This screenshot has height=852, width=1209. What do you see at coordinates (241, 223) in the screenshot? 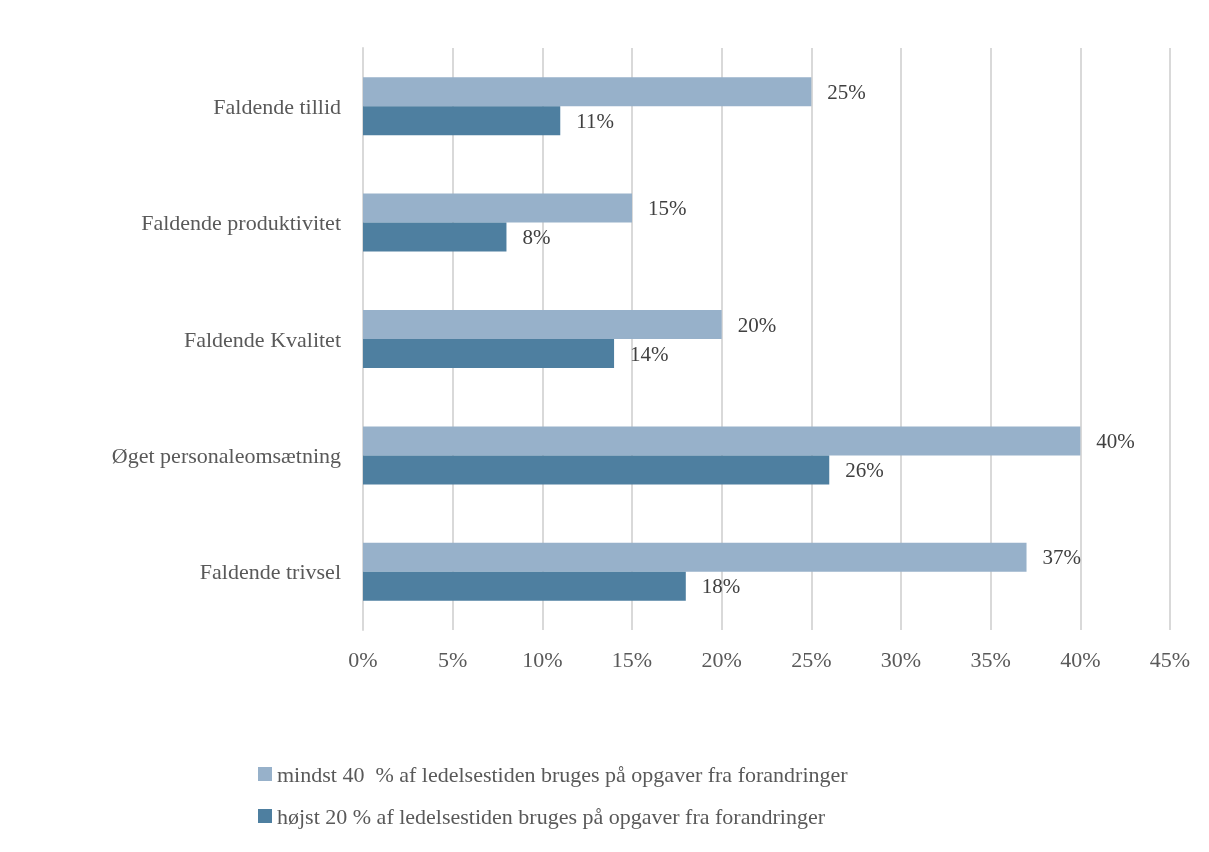
I see `y-tick-label: Faldende produktivitet` at bounding box center [241, 223].